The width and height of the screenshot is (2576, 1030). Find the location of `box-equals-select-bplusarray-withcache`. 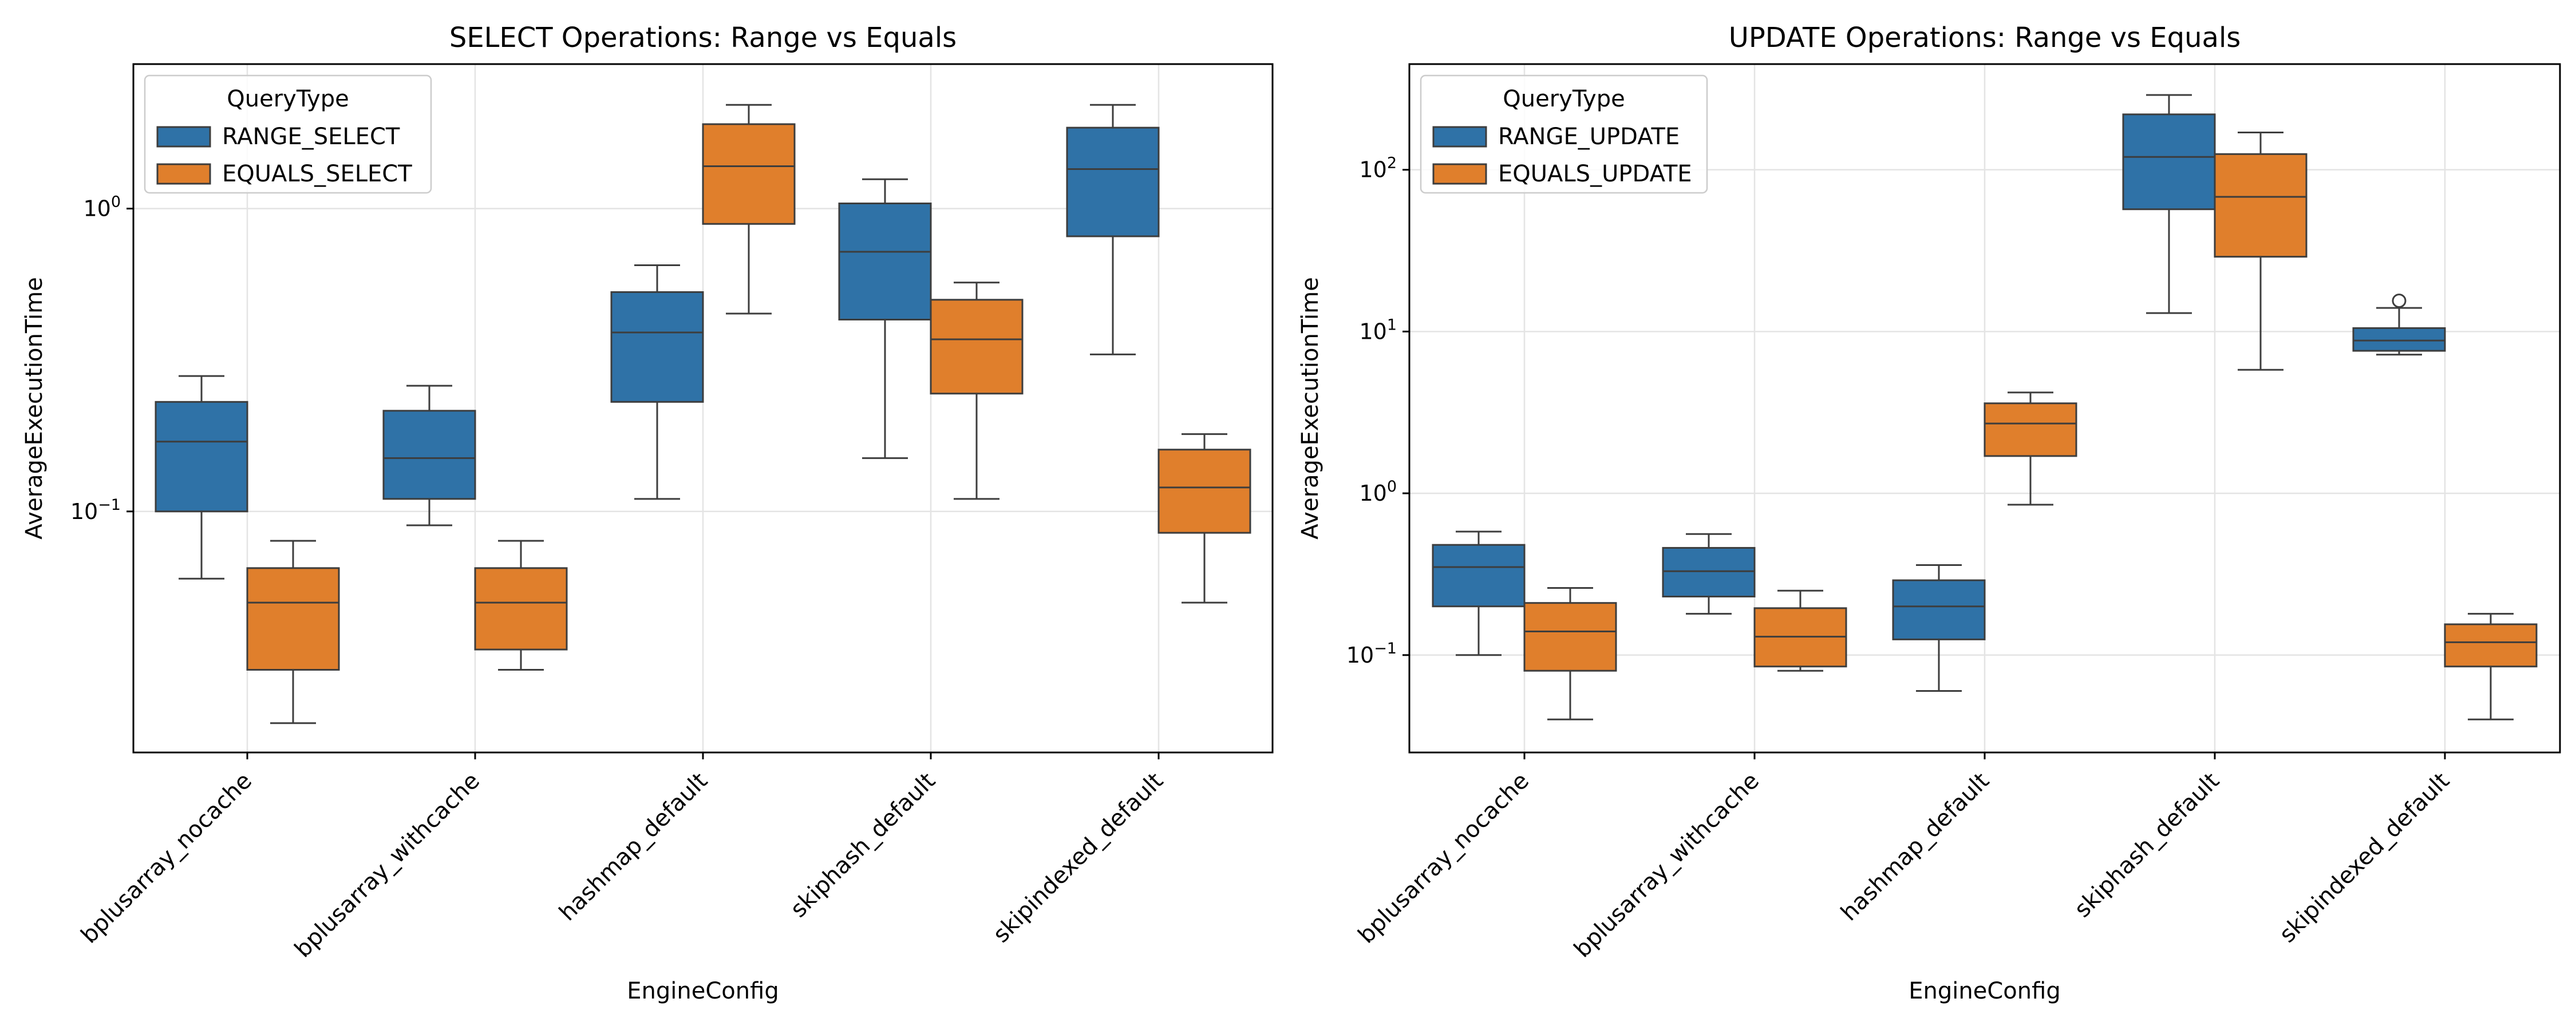

box-equals-select-bplusarray-withcache is located at coordinates (521, 605).